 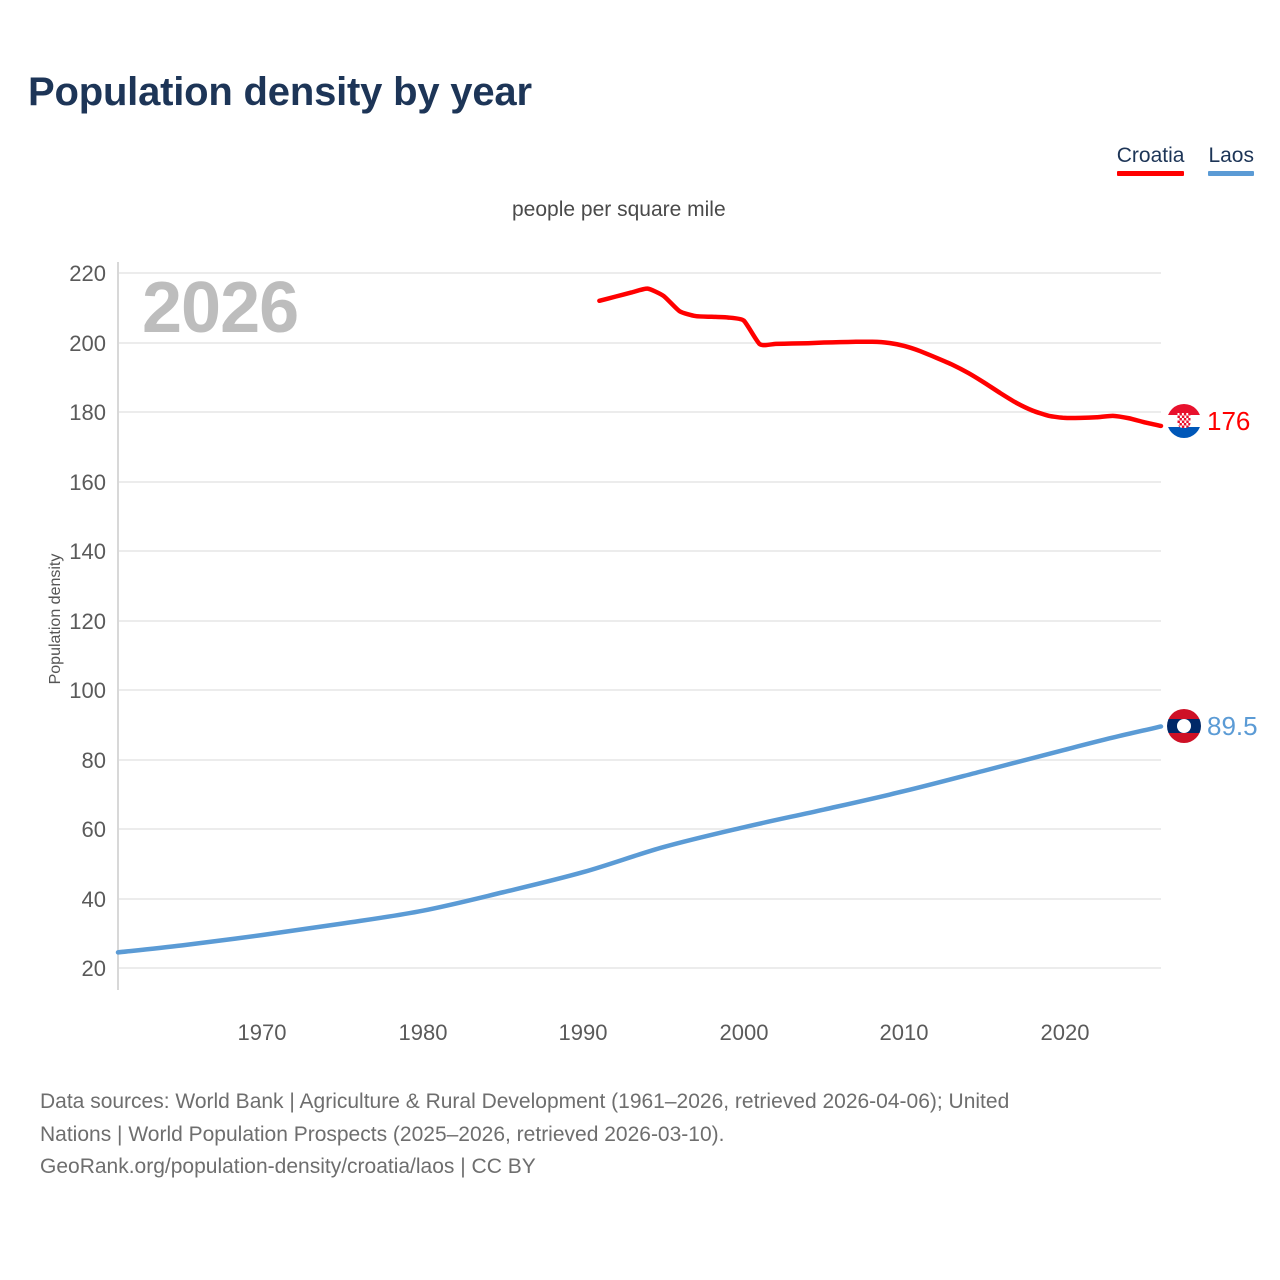 I want to click on endpoint-laos: 89.5, so click(x=1212, y=726).